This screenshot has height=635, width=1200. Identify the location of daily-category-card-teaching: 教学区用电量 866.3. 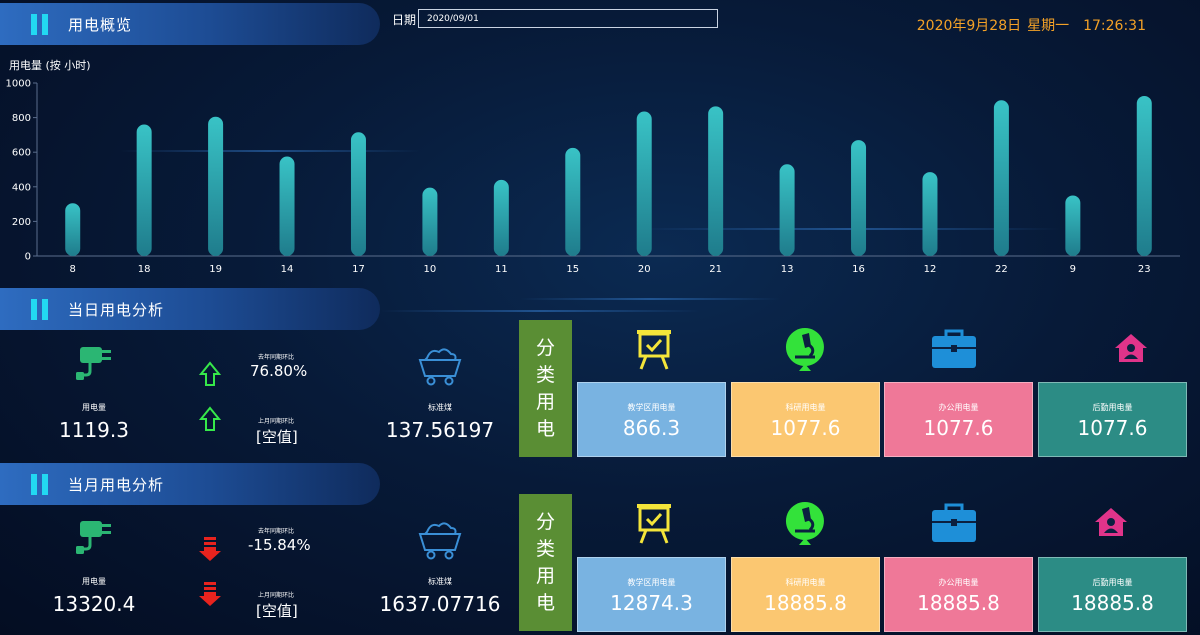
(651, 419).